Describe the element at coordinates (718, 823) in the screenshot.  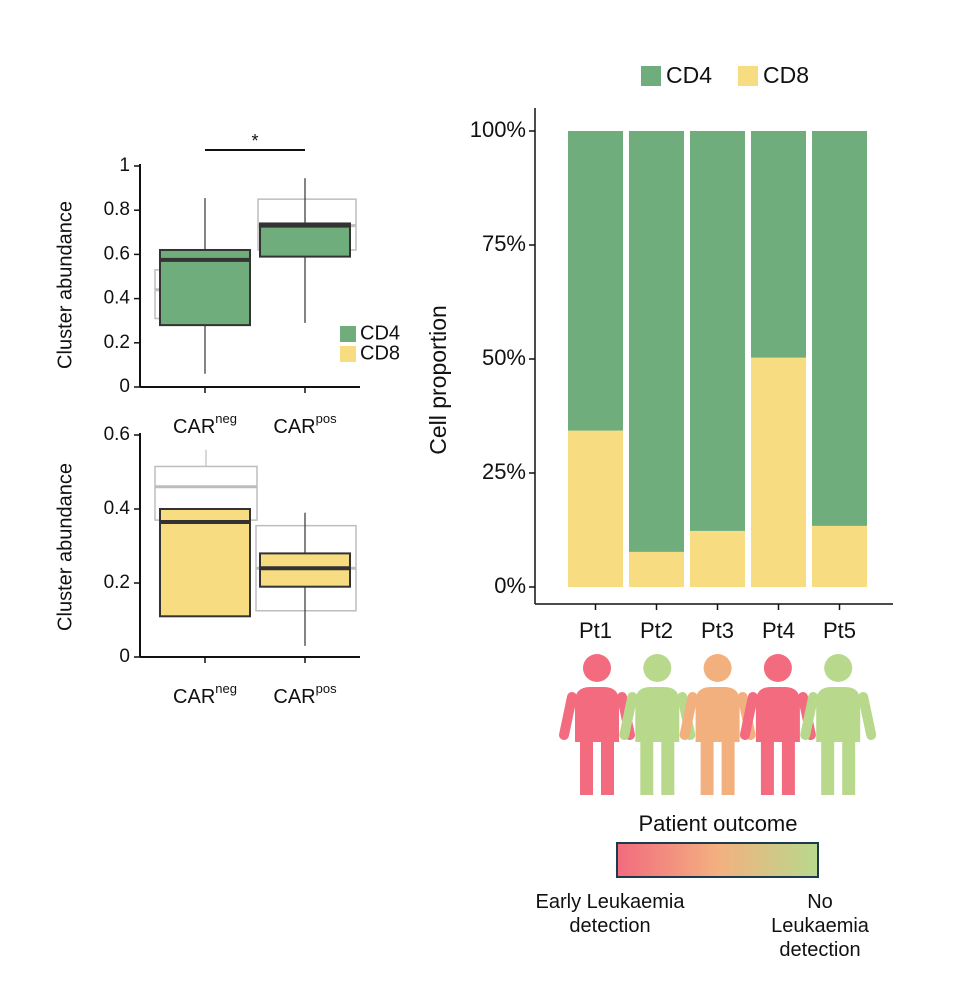
I see `outcome-title: Patient outcome` at that location.